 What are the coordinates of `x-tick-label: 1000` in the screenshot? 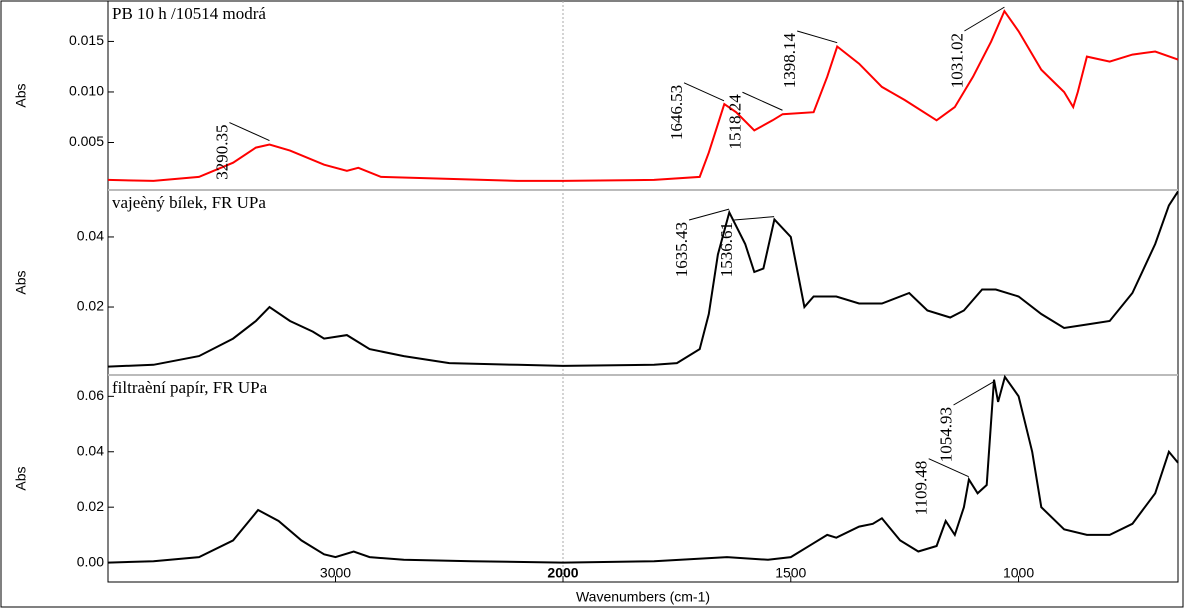 It's located at (1018, 573).